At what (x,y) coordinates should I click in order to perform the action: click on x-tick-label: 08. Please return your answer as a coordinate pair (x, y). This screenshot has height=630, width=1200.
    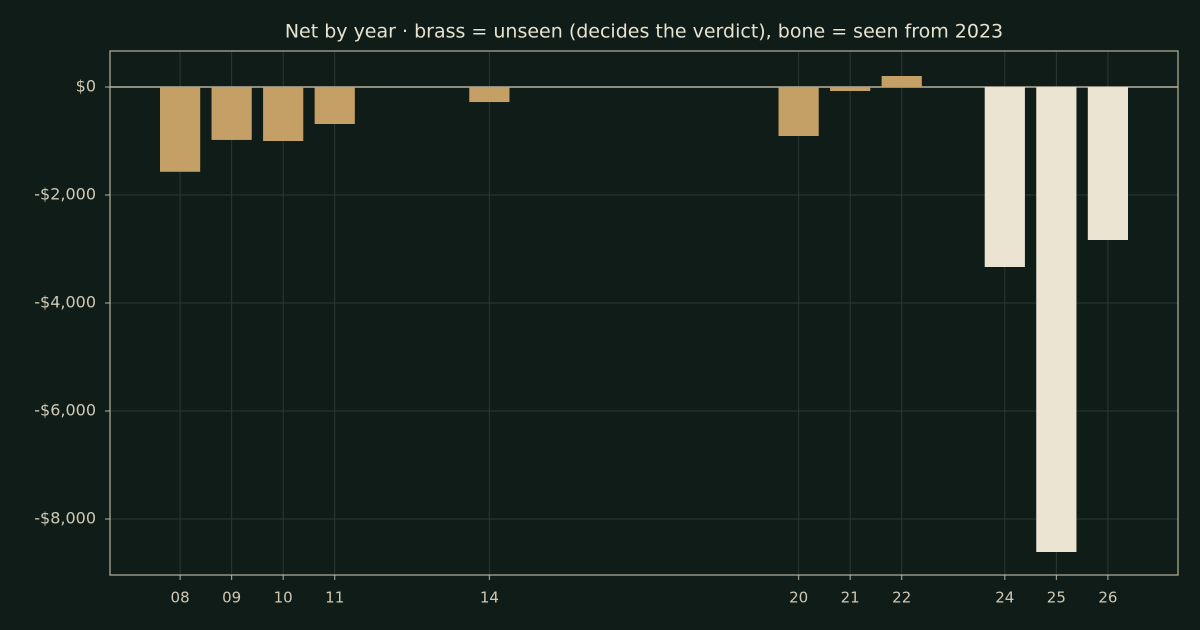
    Looking at the image, I should click on (180, 598).